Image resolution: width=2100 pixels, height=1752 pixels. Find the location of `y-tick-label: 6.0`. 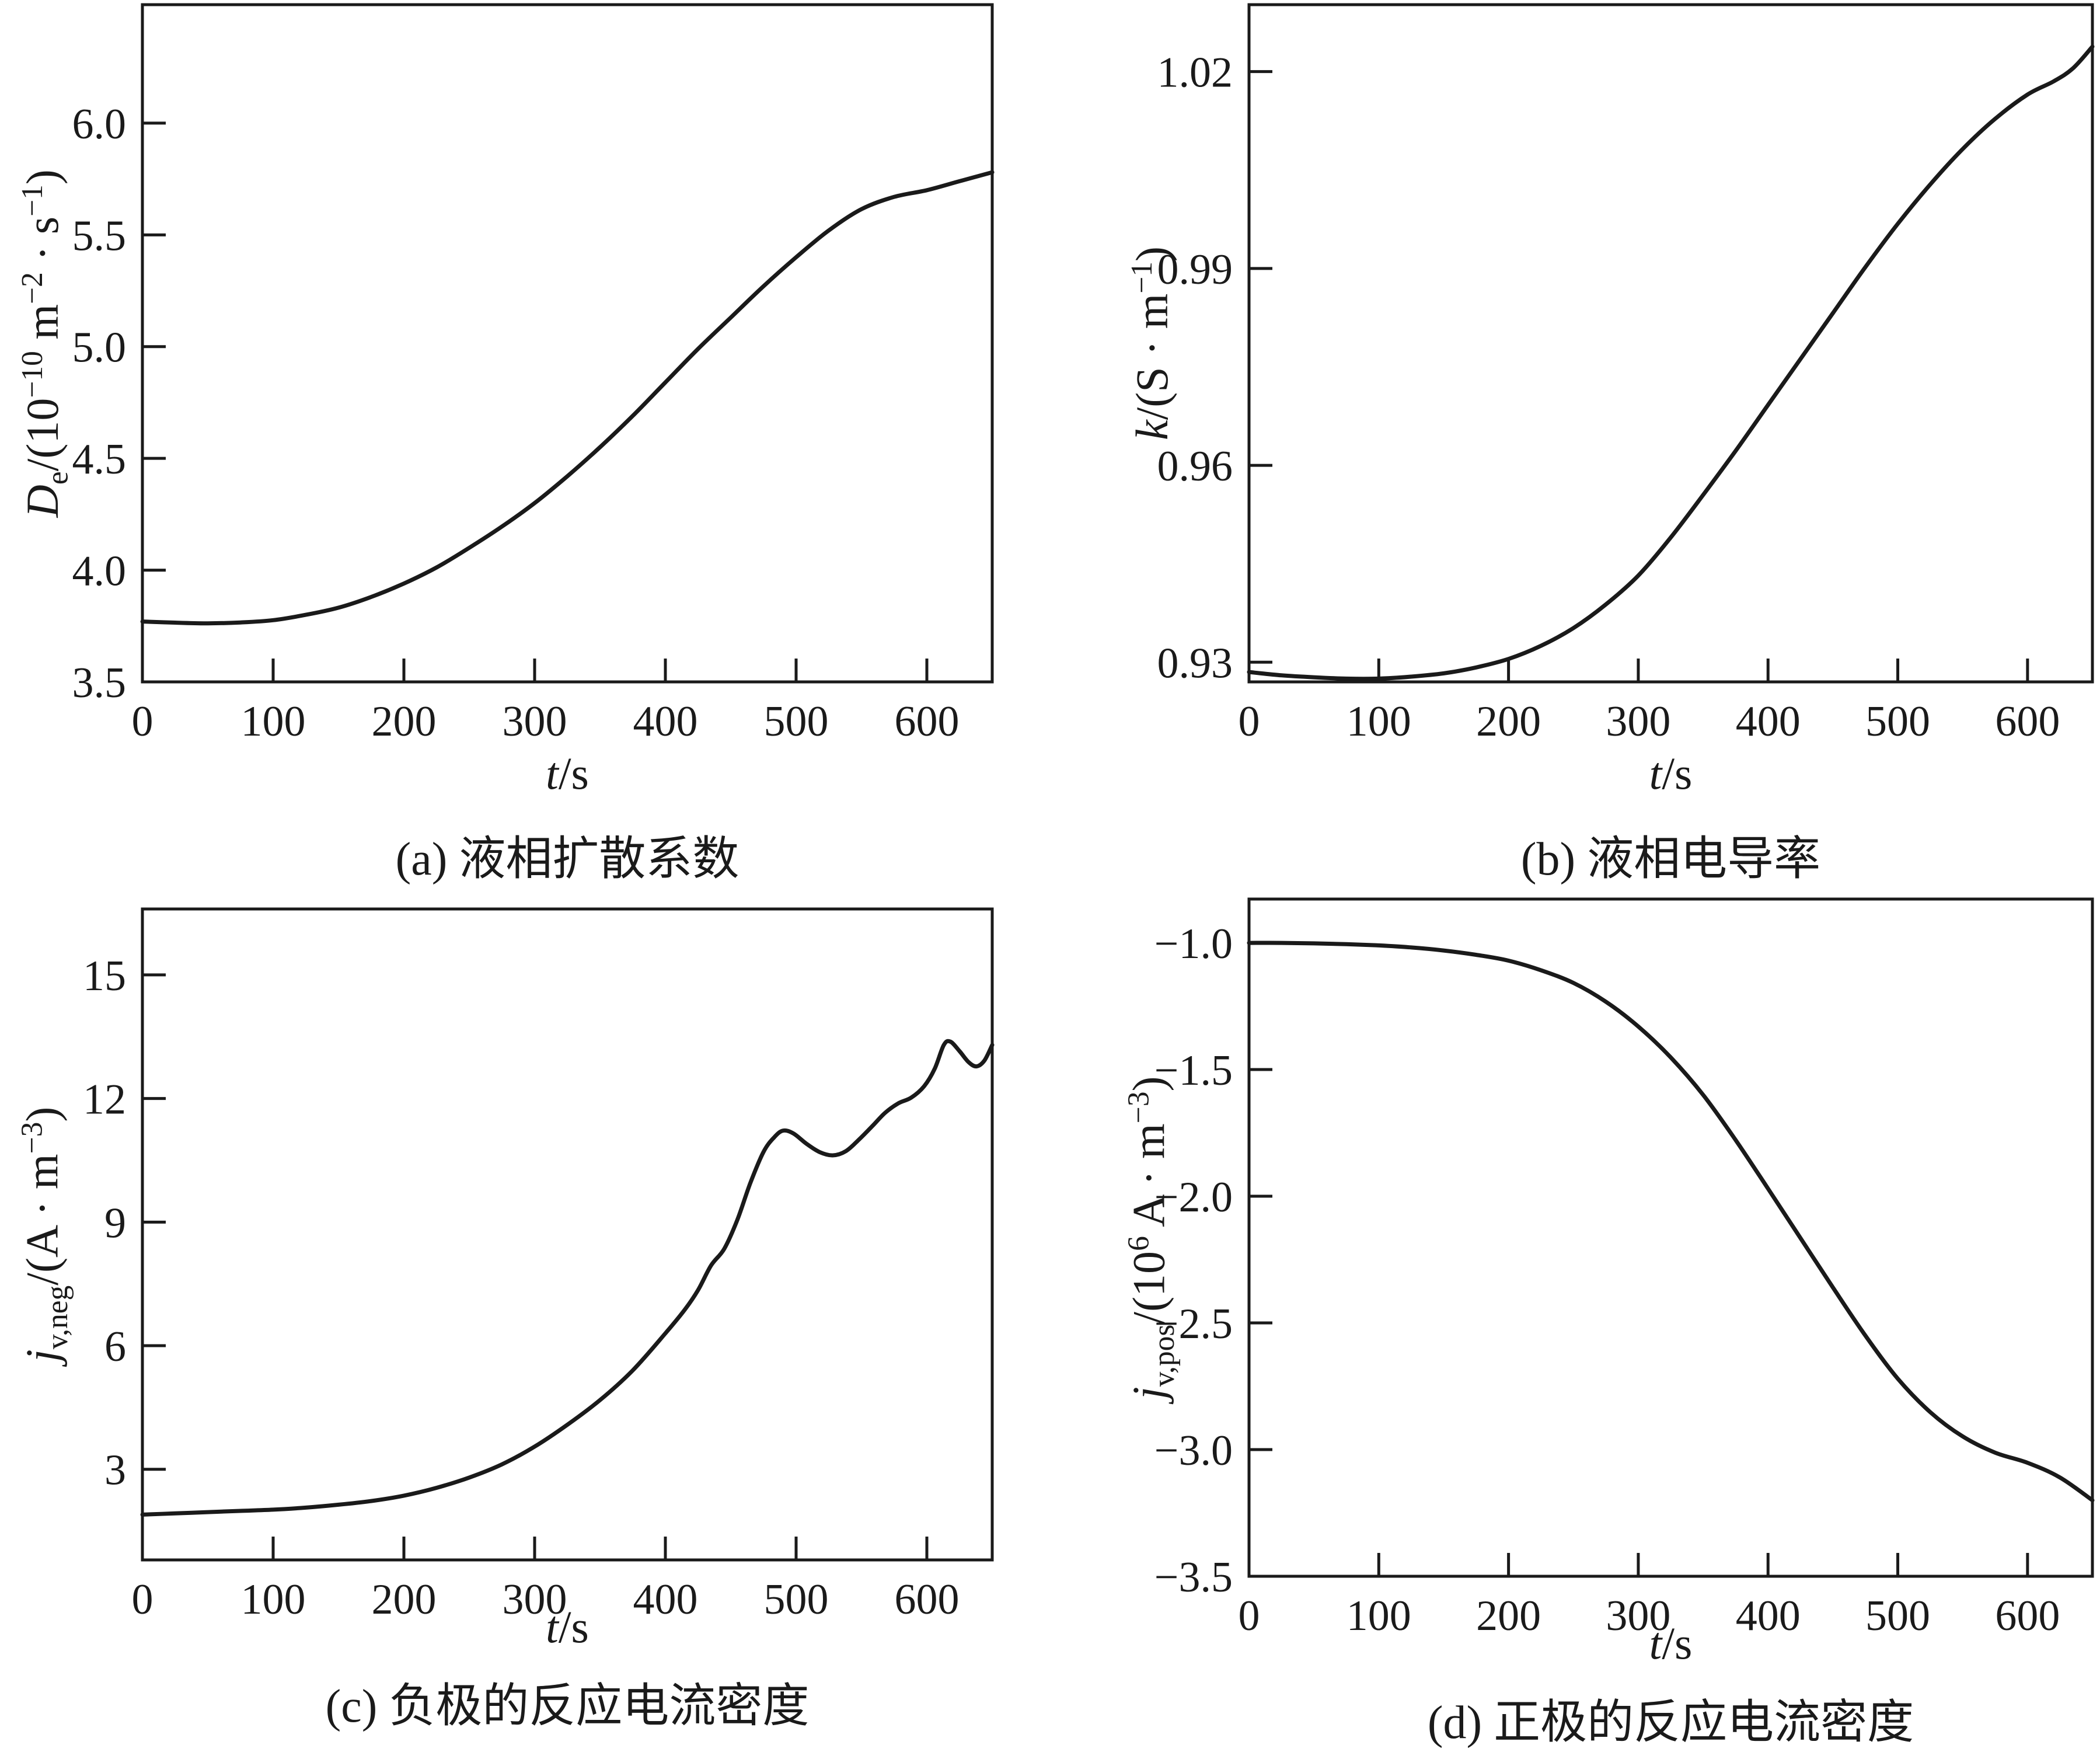

y-tick-label: 6.0 is located at coordinates (99, 124).